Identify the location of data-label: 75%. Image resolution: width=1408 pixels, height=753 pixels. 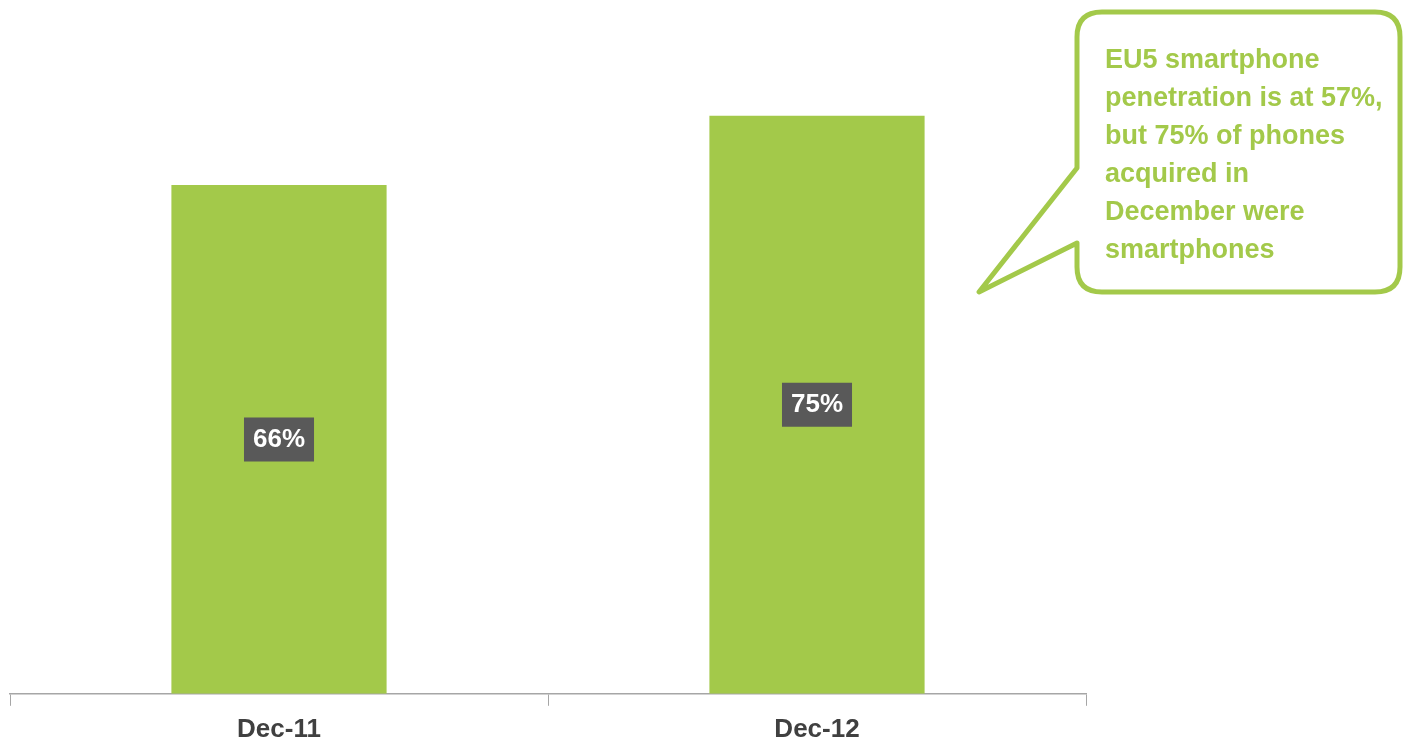
(817, 402).